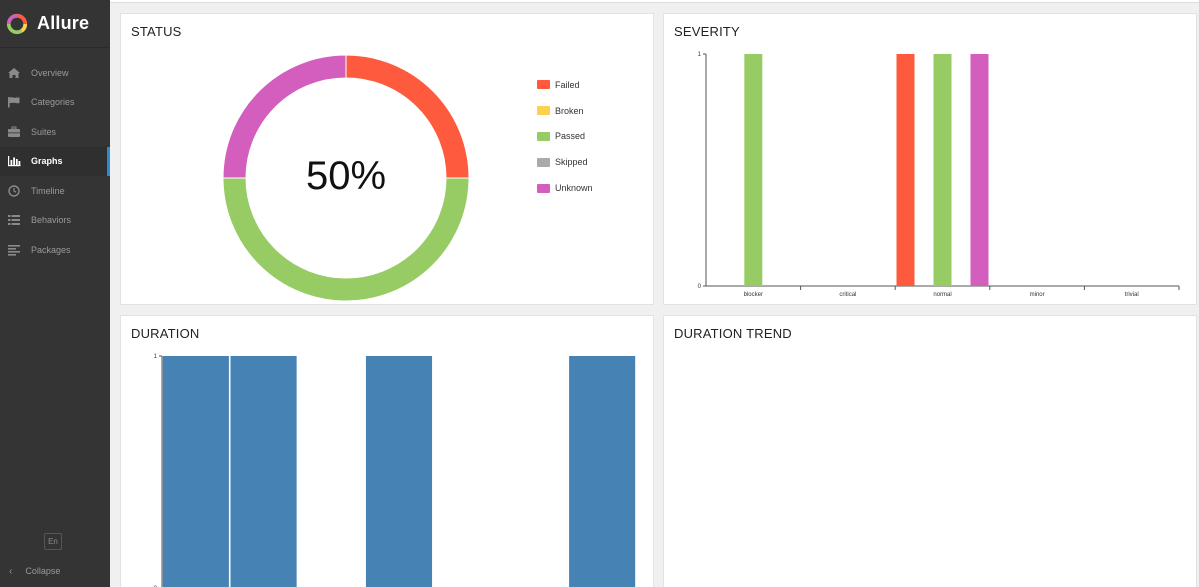  Describe the element at coordinates (942, 170) in the screenshot. I see `severity-bar-normal-passed` at that location.